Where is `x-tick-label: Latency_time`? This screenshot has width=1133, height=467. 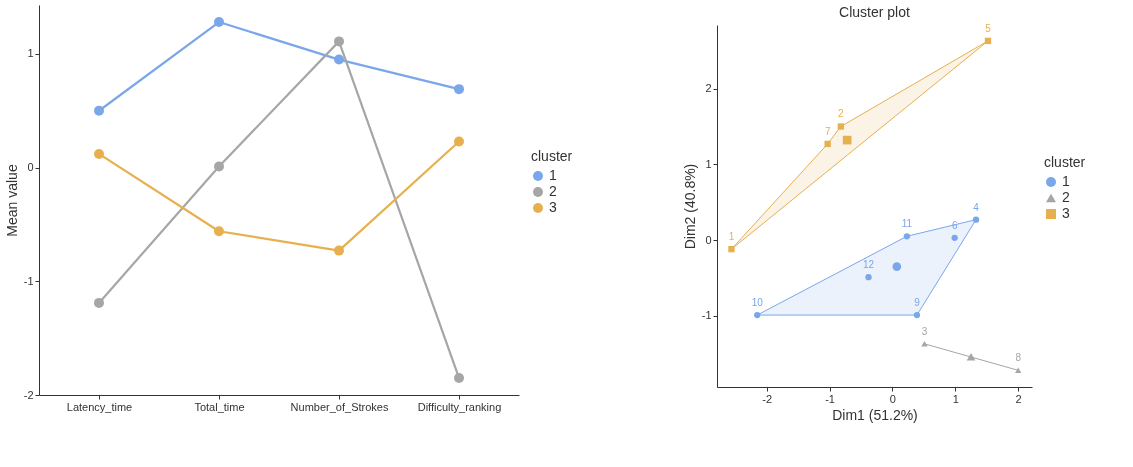 x-tick-label: Latency_time is located at coordinates (99, 406).